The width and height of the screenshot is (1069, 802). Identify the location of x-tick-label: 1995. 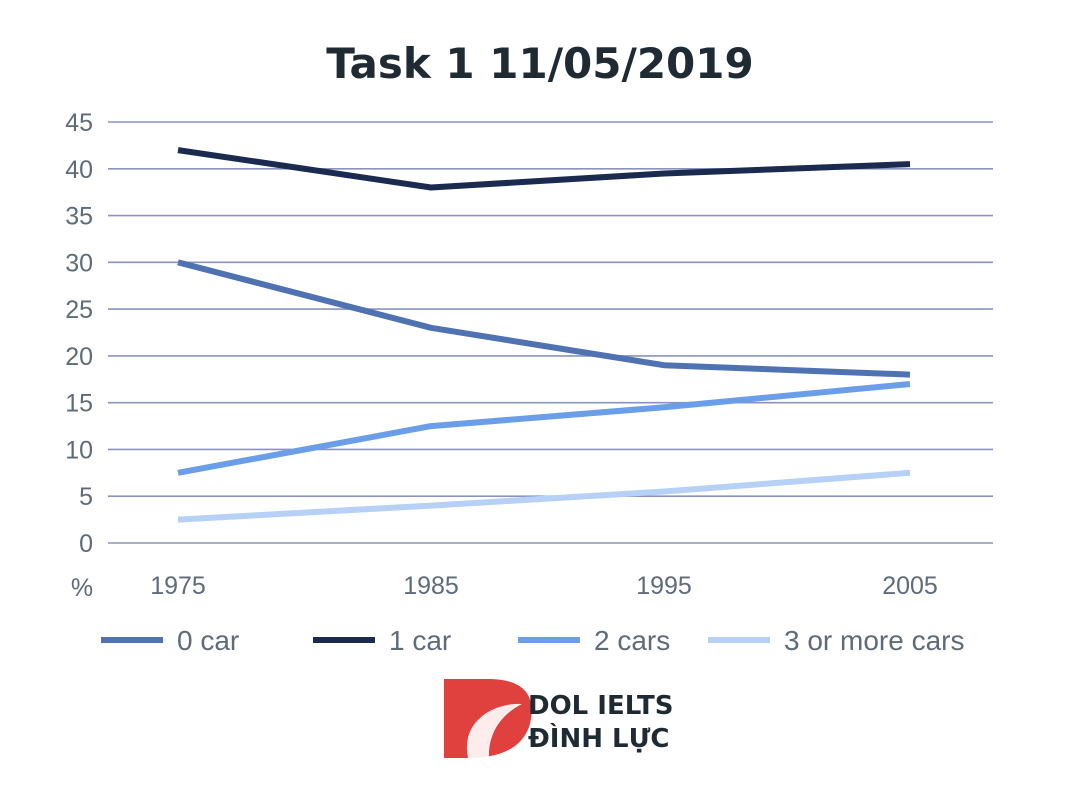
(664, 586).